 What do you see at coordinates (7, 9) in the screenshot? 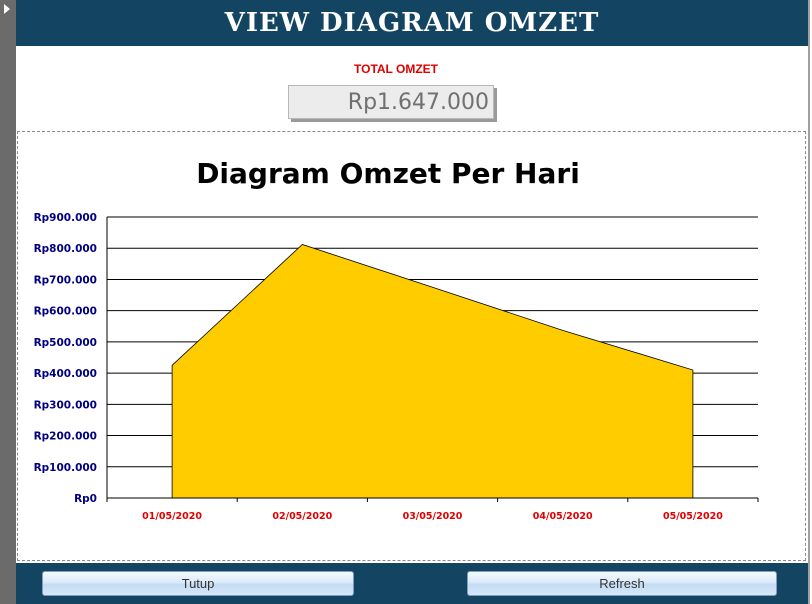
I see `expand-arrow-icon` at bounding box center [7, 9].